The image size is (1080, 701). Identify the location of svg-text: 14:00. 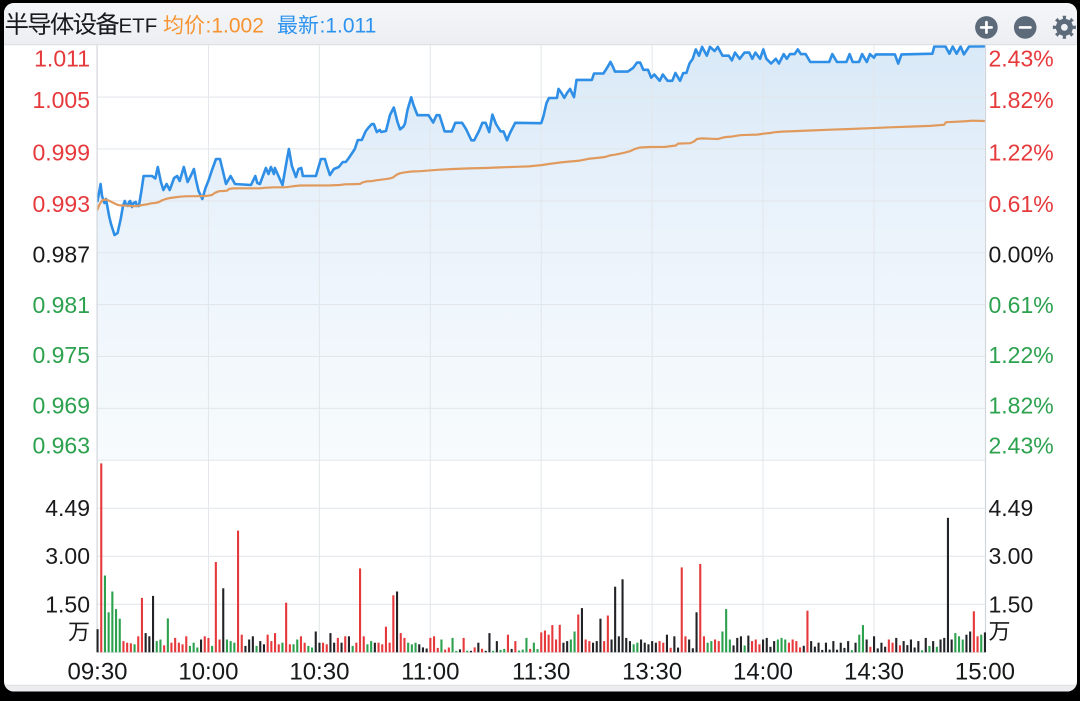
(763, 672).